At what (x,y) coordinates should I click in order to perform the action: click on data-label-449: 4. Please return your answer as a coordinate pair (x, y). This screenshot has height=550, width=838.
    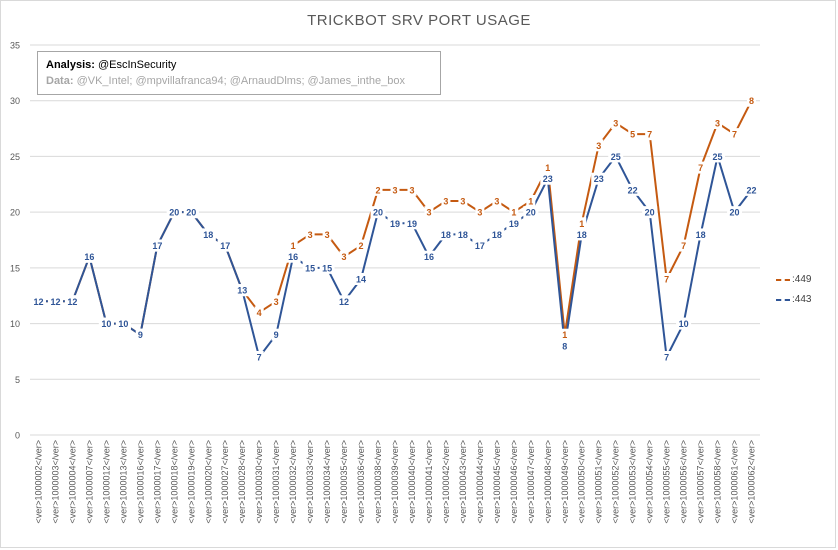
    Looking at the image, I should click on (259, 313).